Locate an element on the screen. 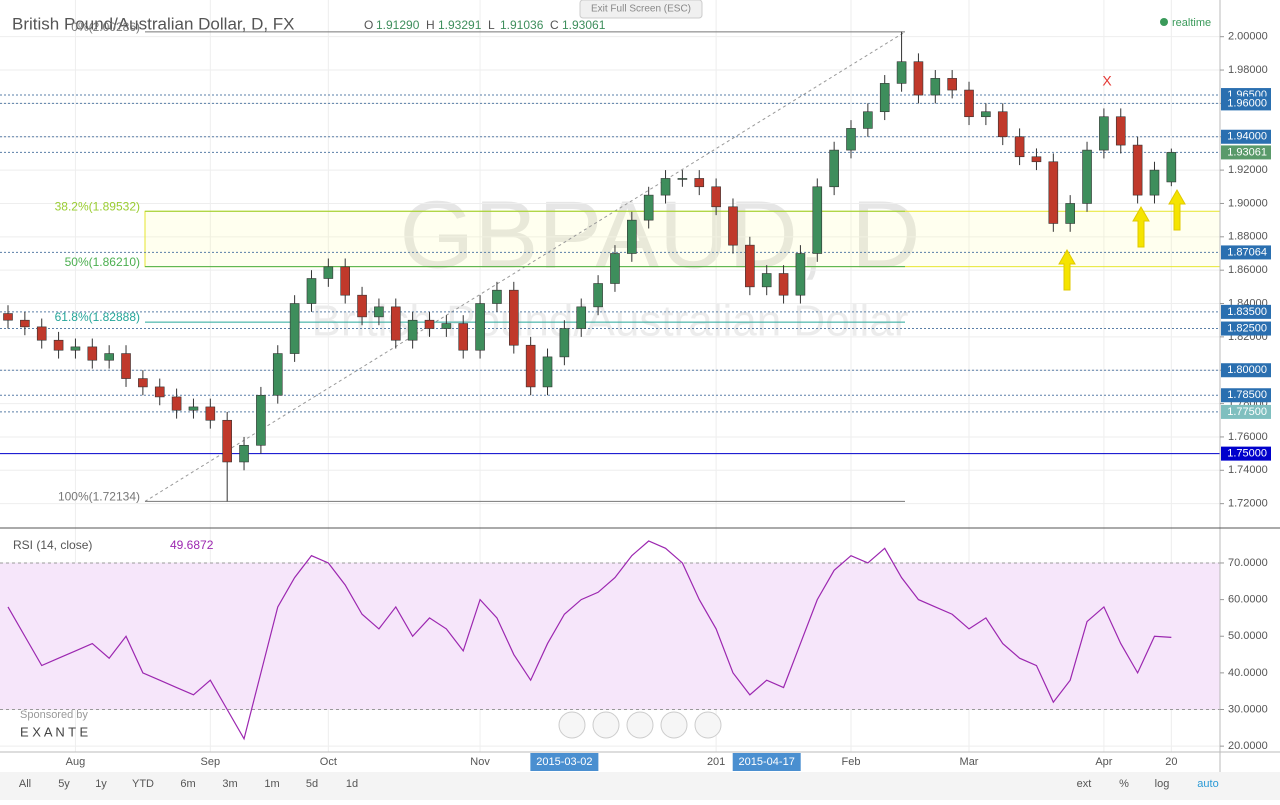 The height and width of the screenshot is (805, 1280). range-button: 5d is located at coordinates (312, 784).